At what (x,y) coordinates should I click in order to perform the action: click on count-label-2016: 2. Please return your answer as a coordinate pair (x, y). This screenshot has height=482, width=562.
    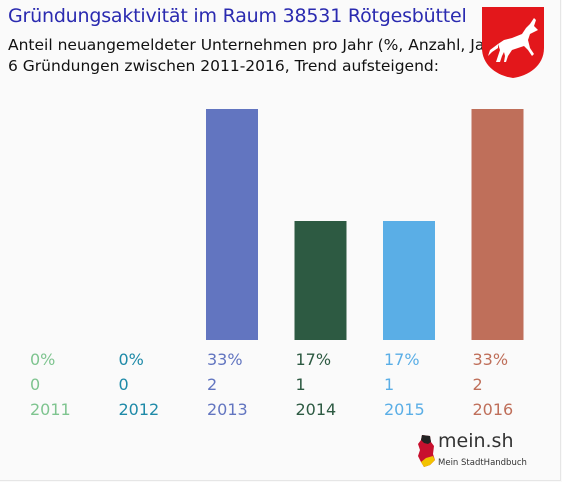
    Looking at the image, I should click on (478, 384).